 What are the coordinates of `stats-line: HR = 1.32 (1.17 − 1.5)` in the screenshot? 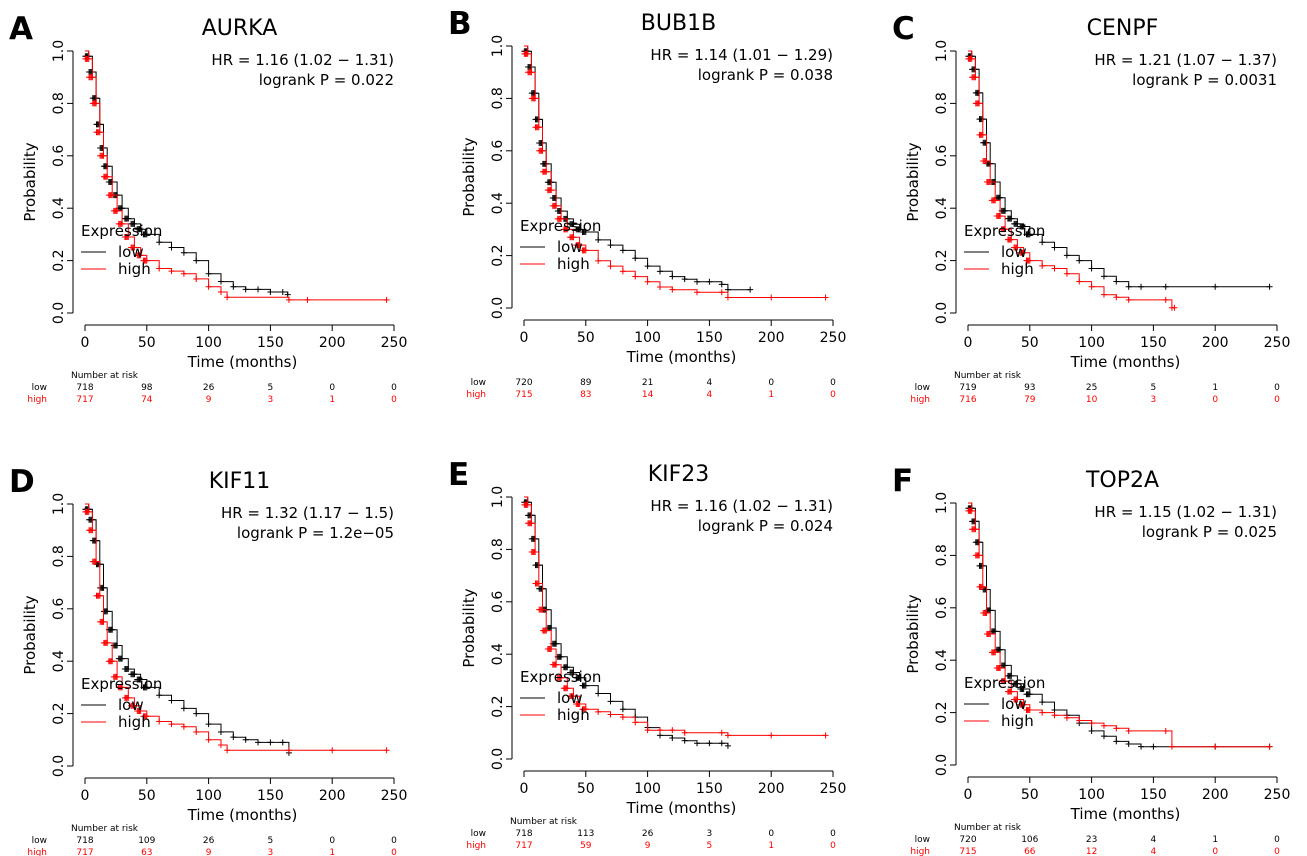 It's located at (307, 513).